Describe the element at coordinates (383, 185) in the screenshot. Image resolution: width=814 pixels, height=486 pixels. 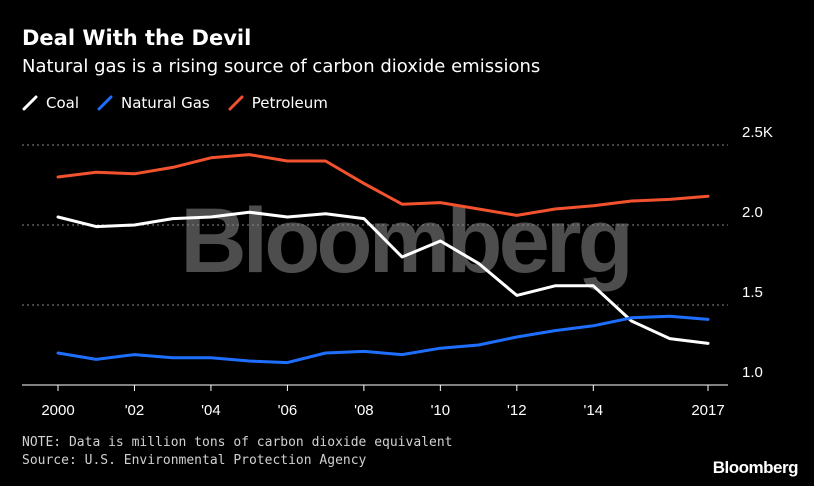
I see `series-line-petroleum` at that location.